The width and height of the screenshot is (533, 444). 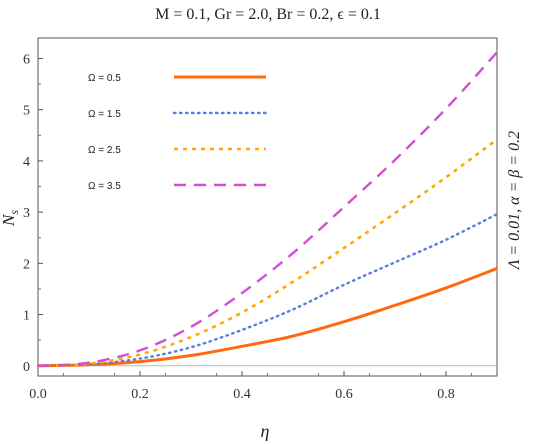 I want to click on y-axis: 0 1 2 3 4 5 6, so click(x=33, y=213).